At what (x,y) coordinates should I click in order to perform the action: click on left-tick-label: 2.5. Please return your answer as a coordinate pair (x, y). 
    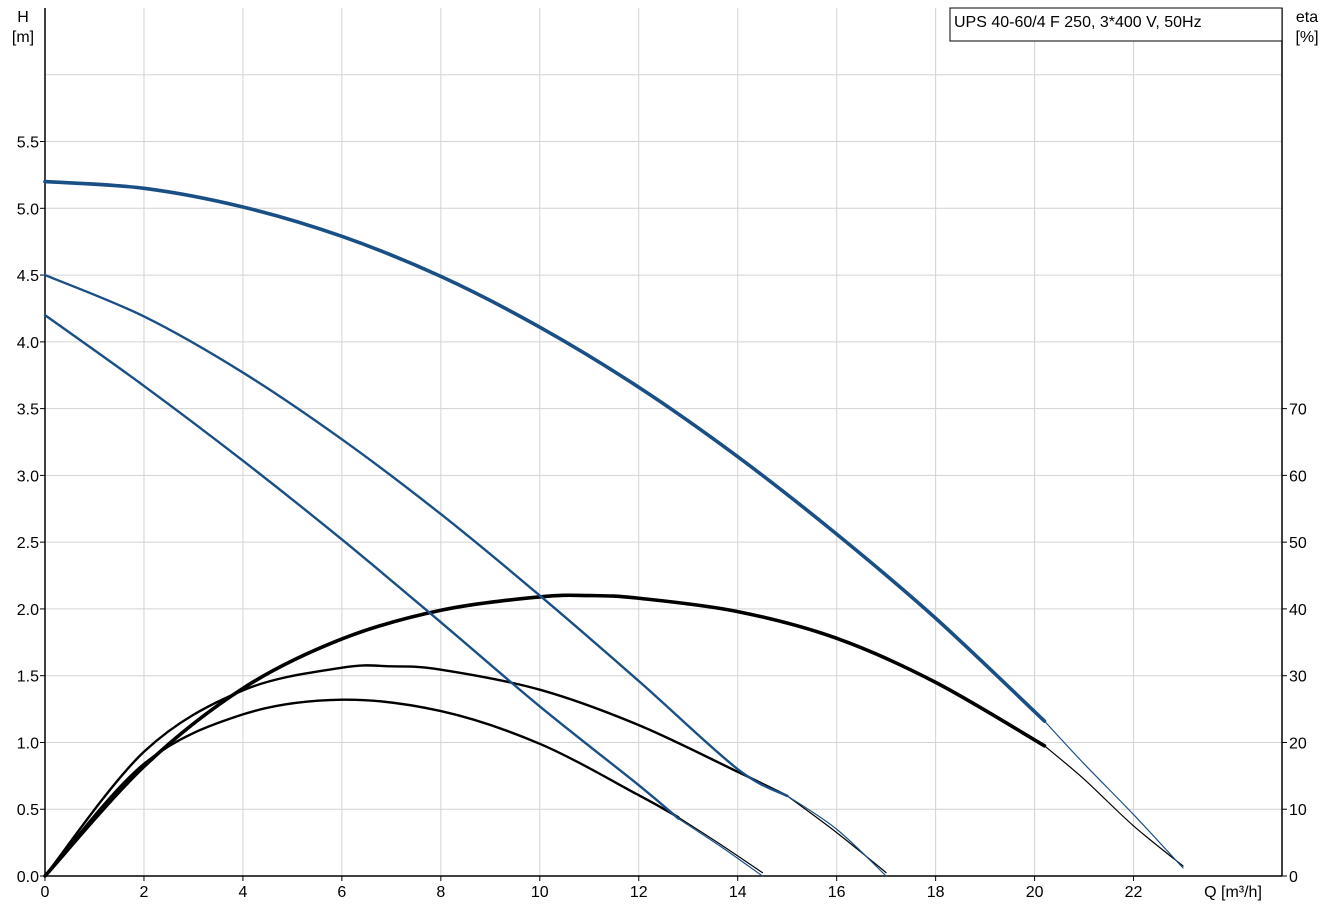
    Looking at the image, I should click on (28, 543).